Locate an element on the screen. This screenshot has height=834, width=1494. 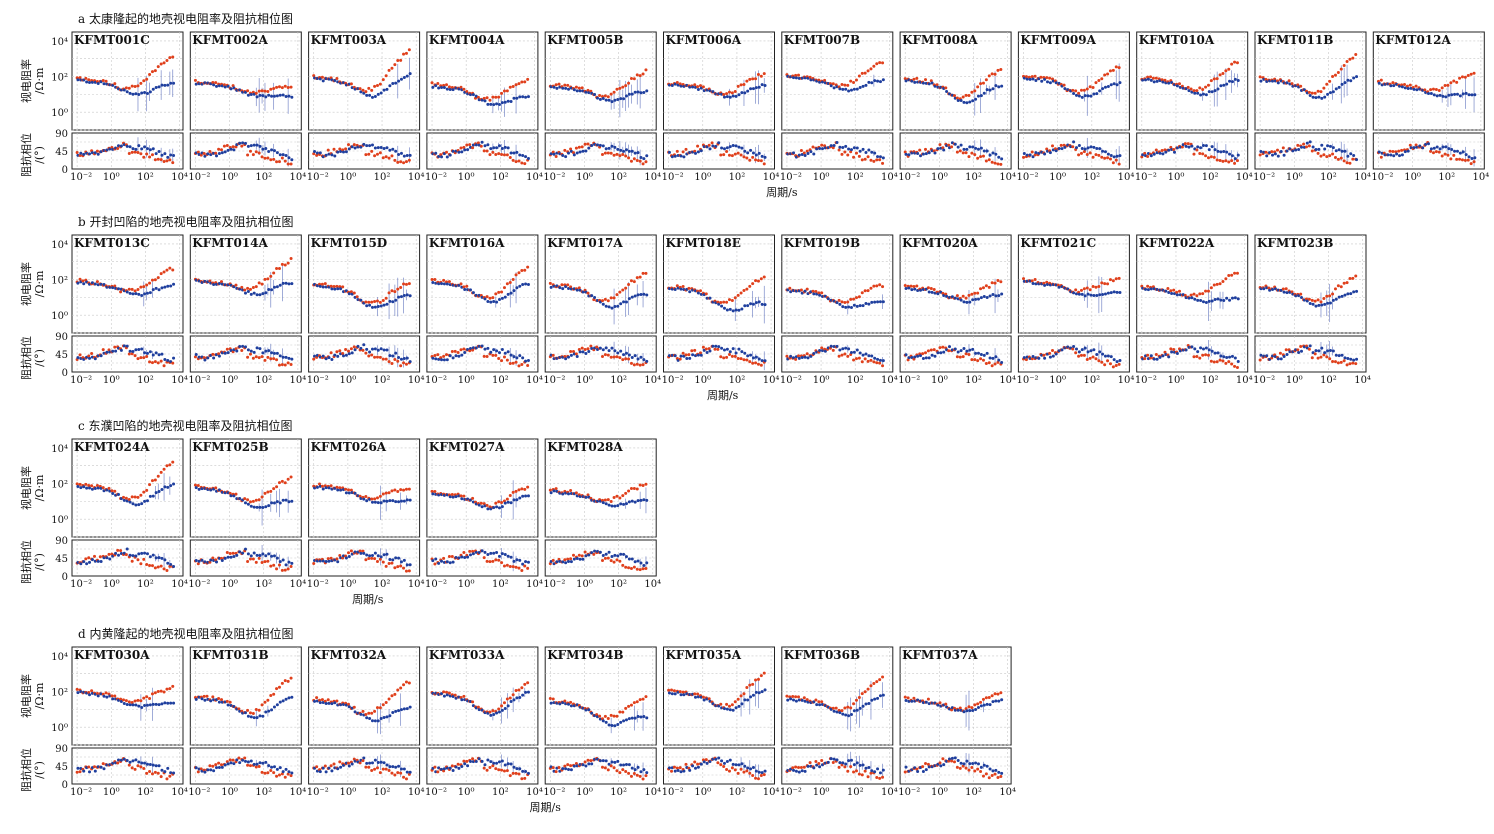
period-tick-label: 10² is located at coordinates (1091, 380).